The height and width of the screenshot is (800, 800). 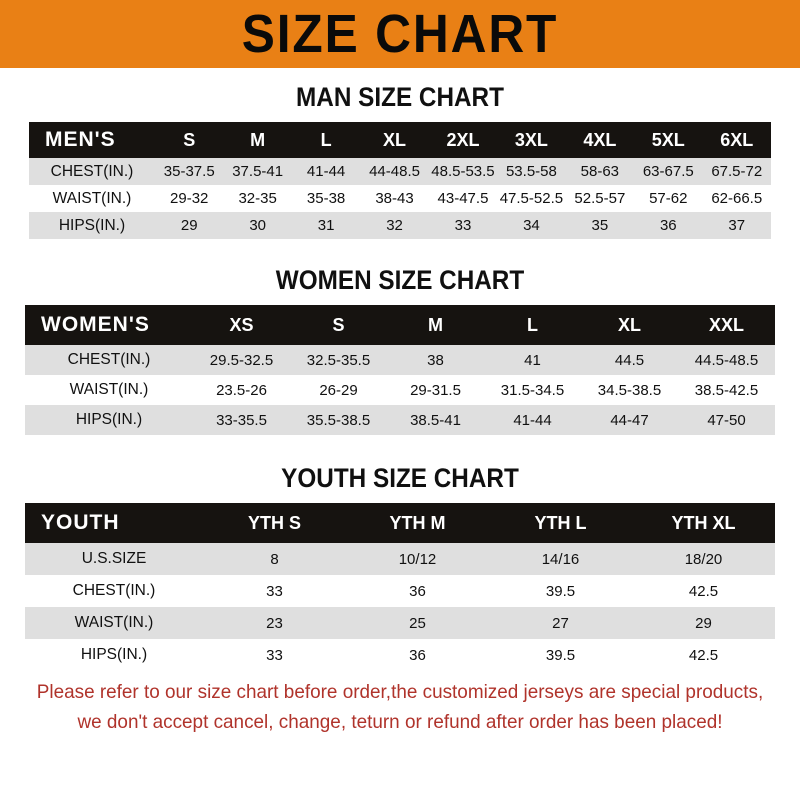 What do you see at coordinates (531, 225) in the screenshot?
I see `measurement-value: 34` at bounding box center [531, 225].